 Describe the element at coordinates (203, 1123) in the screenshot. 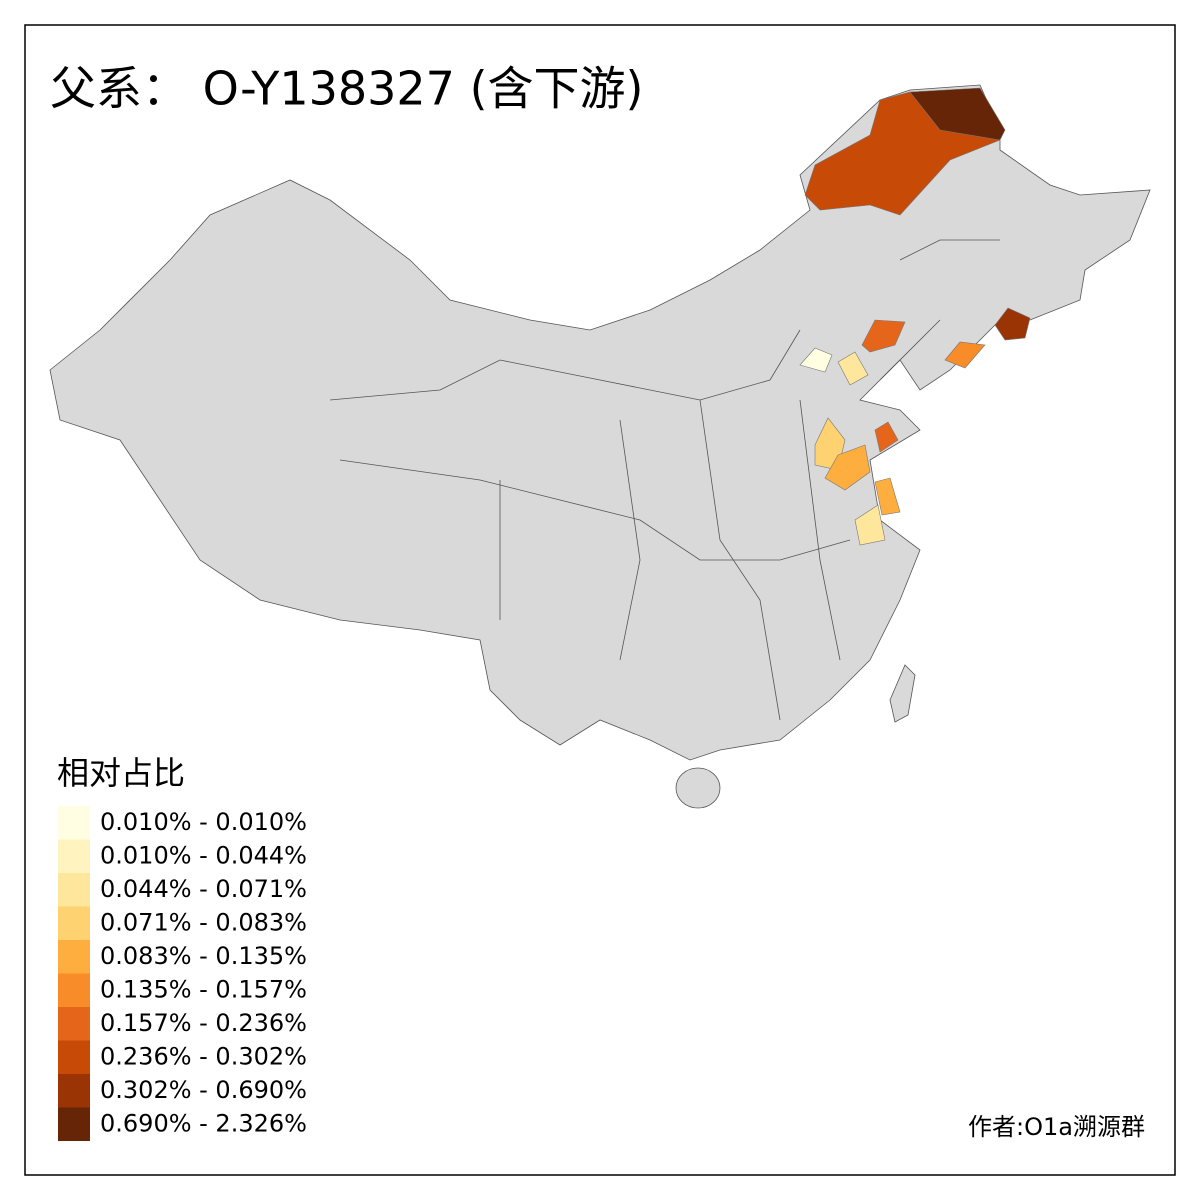

I see `legend-label: 0.690% - 2.326%` at that location.